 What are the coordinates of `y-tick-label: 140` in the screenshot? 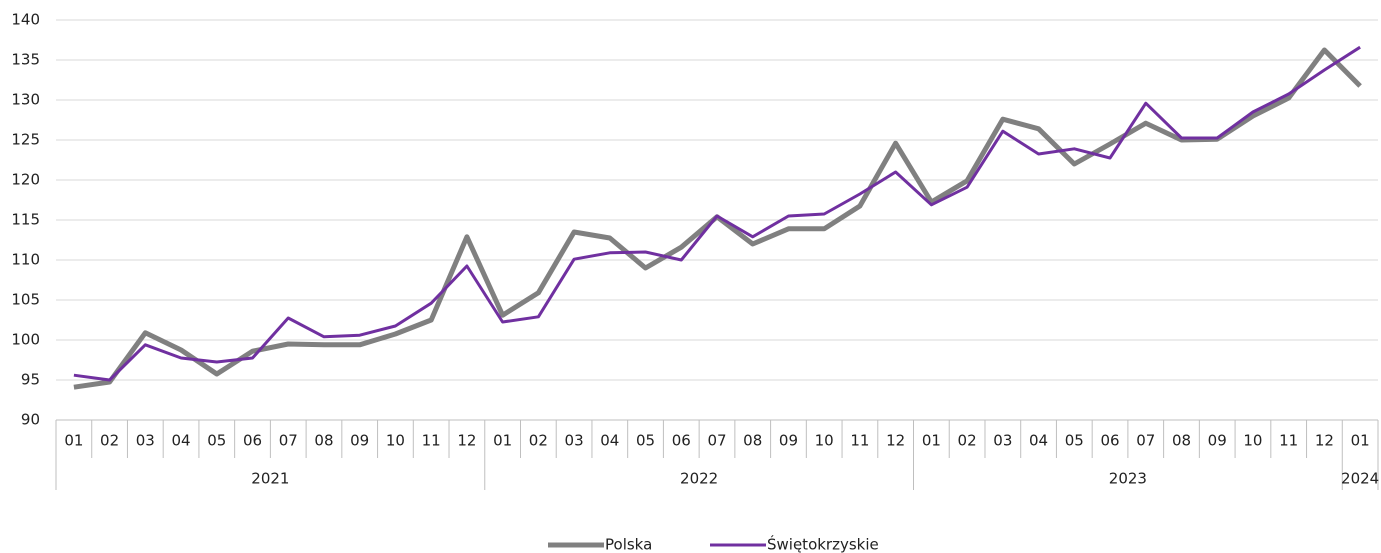 It's located at (25, 20).